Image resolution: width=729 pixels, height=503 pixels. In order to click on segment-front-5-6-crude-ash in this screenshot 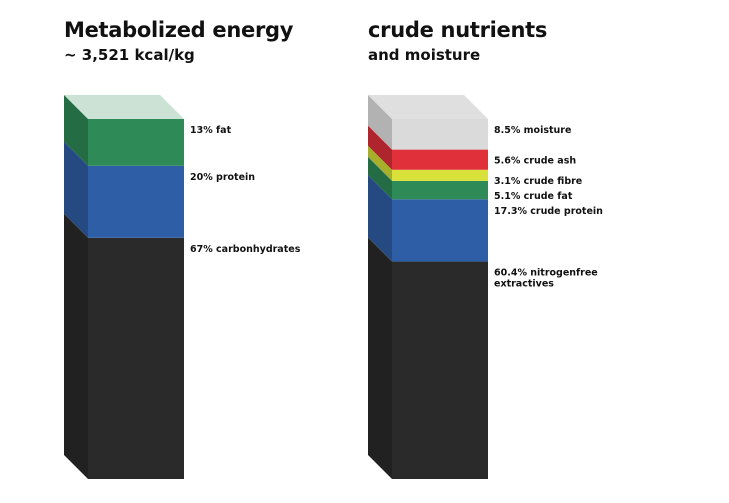, I will do `click(440, 159)`.